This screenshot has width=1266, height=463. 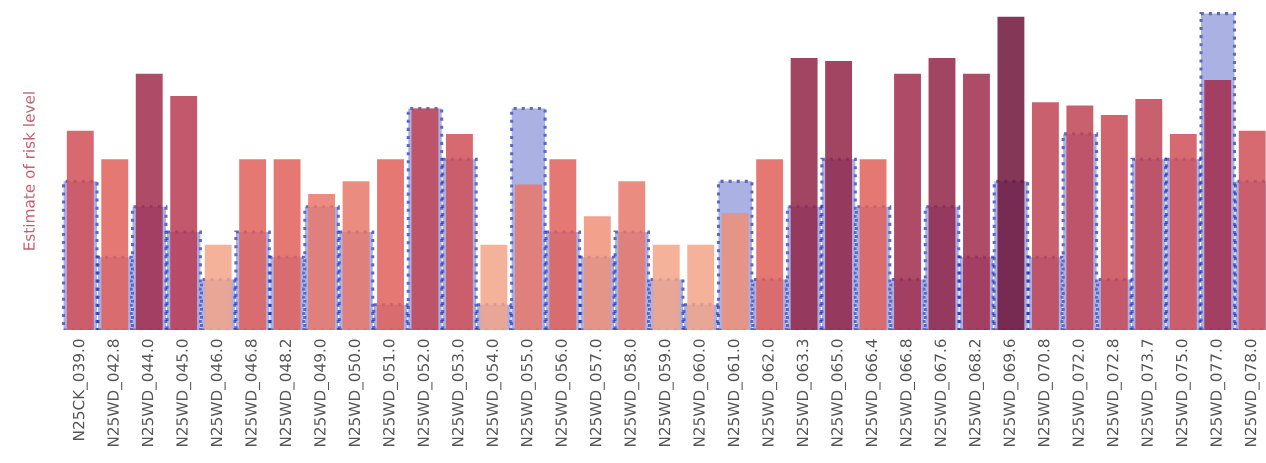 I want to click on x-tick-label: N25WD_063.3, so click(x=804, y=393).